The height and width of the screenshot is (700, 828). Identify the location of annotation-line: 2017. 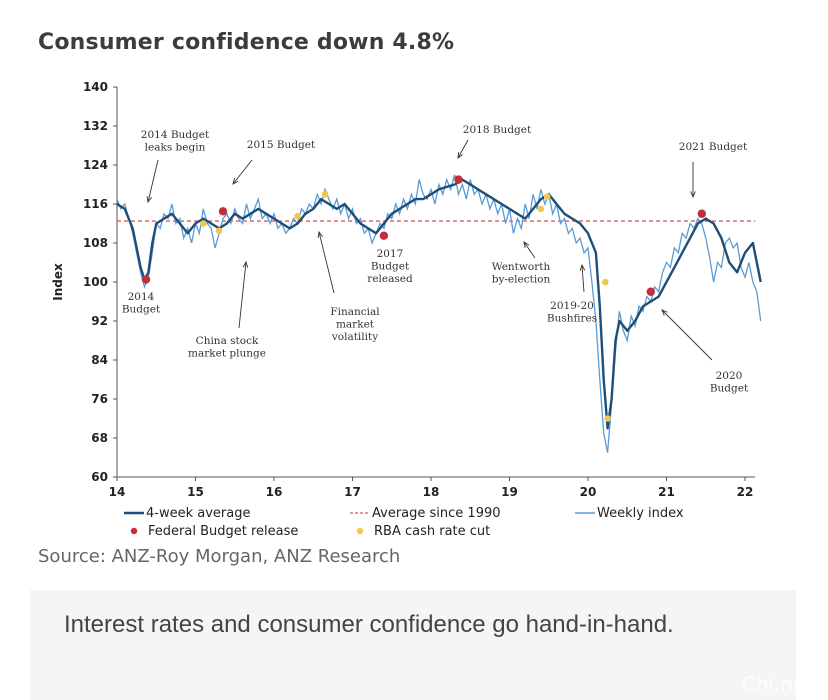
(390, 254).